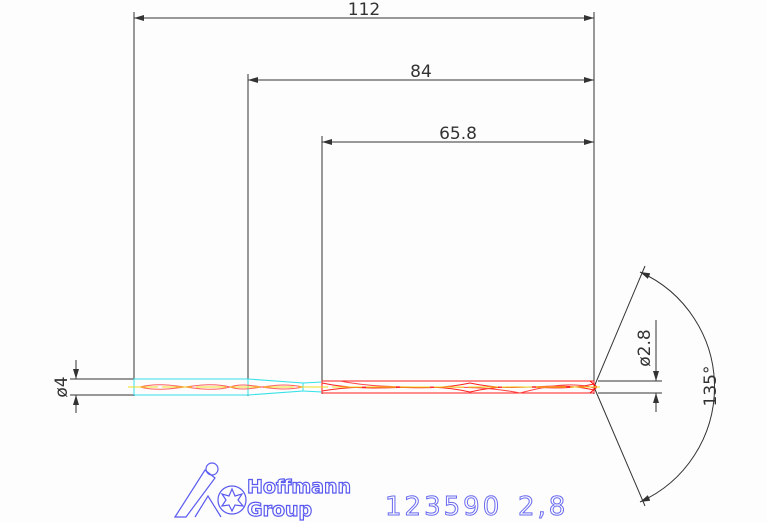 The height and width of the screenshot is (523, 767). I want to click on dim-dia4, so click(102, 386).